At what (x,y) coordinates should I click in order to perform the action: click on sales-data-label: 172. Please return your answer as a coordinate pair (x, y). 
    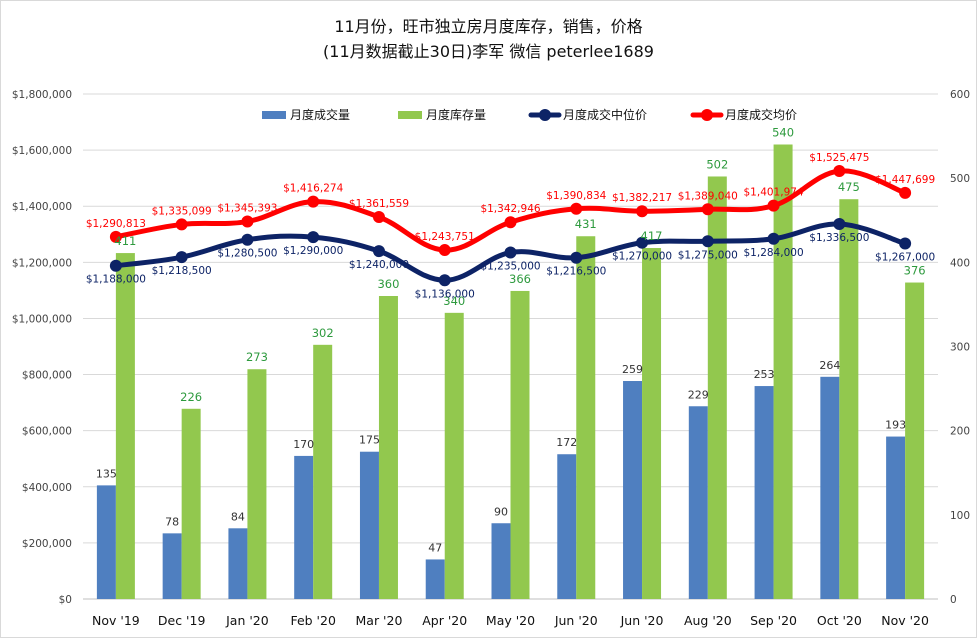
    Looking at the image, I should click on (566, 442).